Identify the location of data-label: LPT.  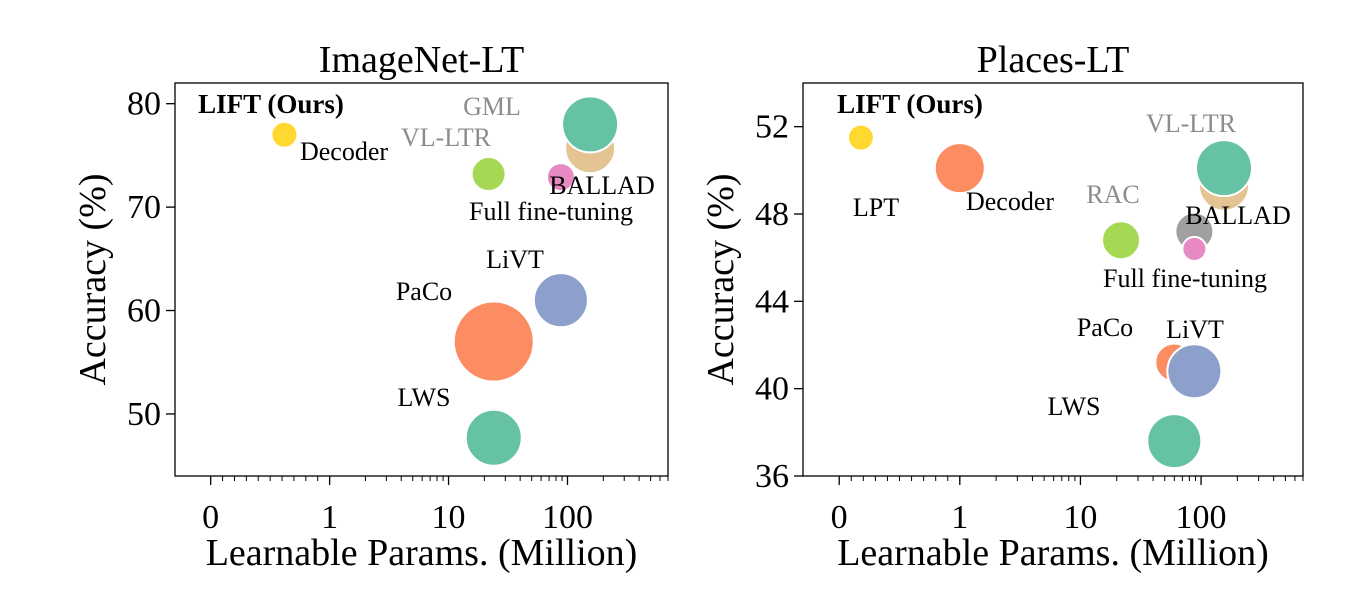
(876, 207).